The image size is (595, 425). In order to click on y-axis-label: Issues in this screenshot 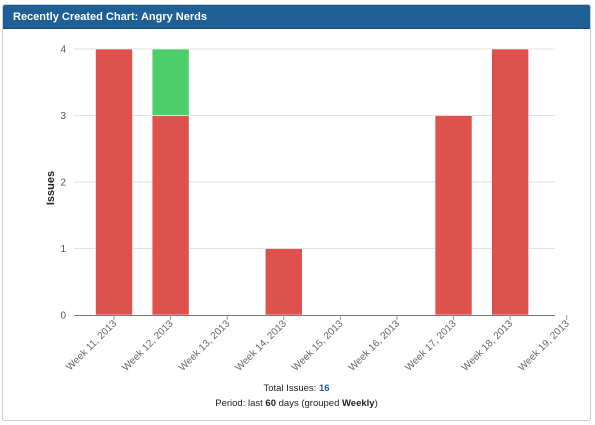, I will do `click(51, 188)`.